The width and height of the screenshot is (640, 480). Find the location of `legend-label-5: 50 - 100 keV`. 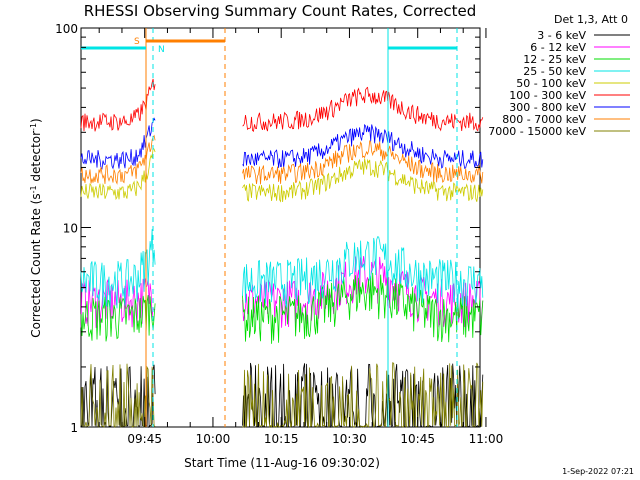

legend-label-5: 50 - 100 keV is located at coordinates (551, 83).